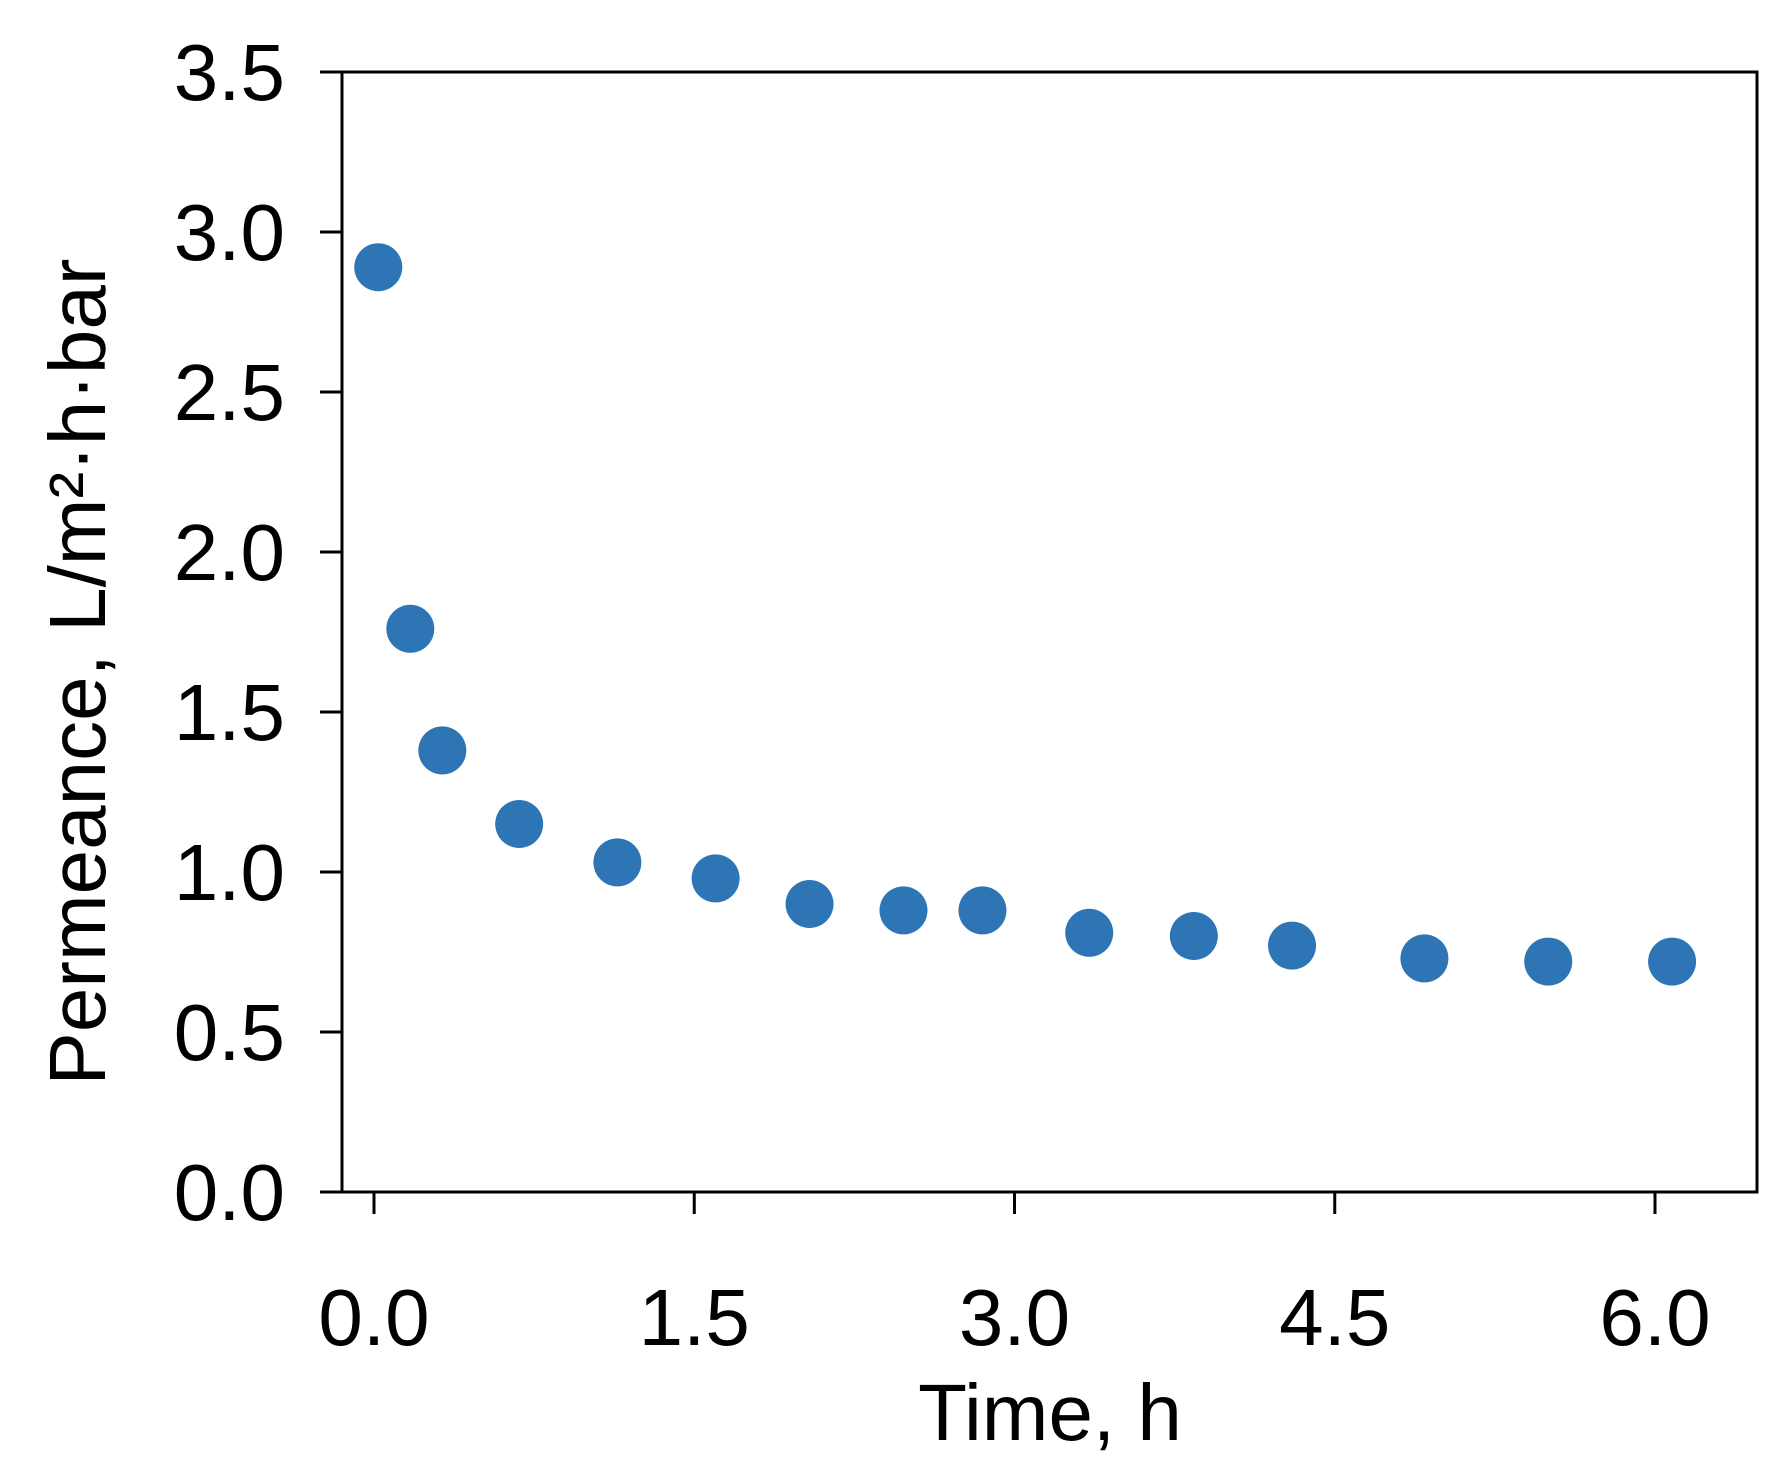  I want to click on x-tick-label: 0.0, so click(373, 1317).